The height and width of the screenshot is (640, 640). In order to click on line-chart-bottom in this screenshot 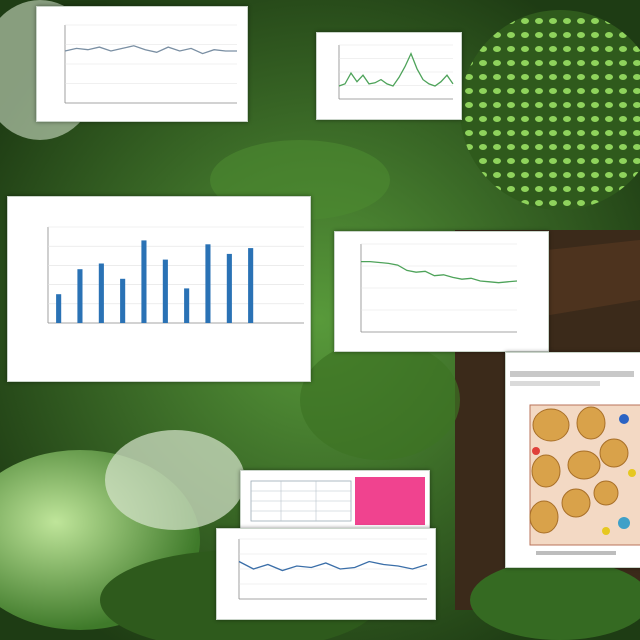, I will do `click(333, 569)`.